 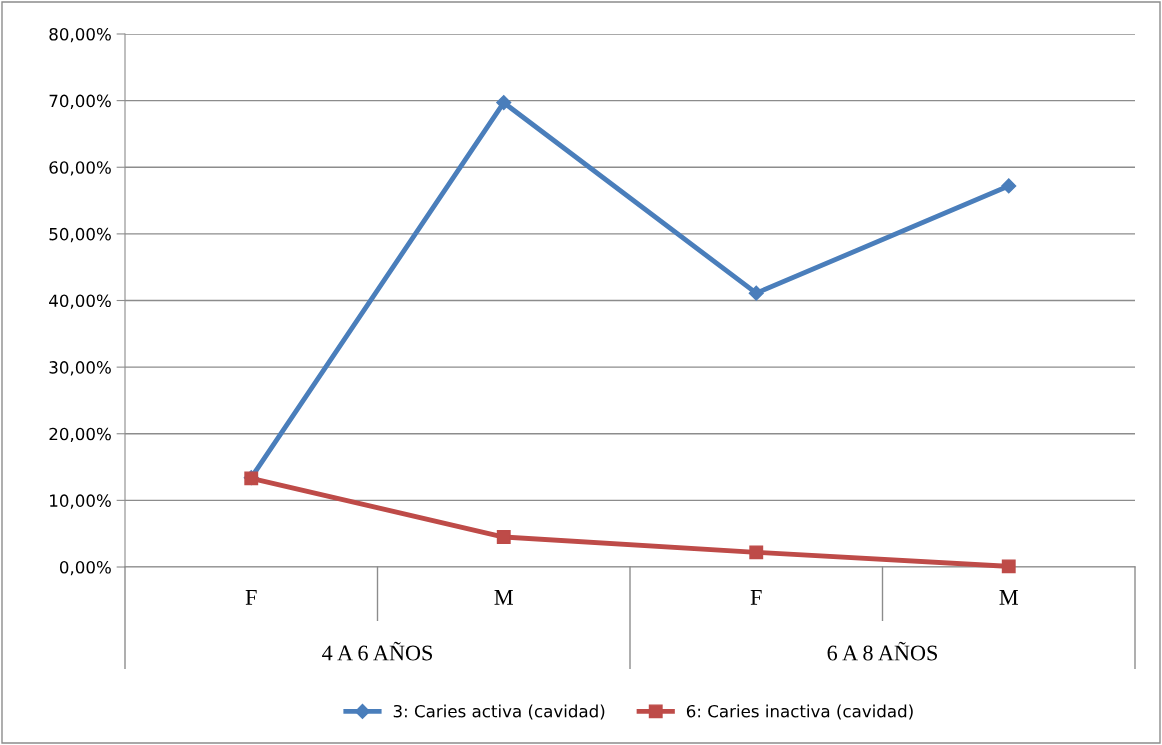 What do you see at coordinates (80, 235) in the screenshot?
I see `y-tick-label: 50,00%` at bounding box center [80, 235].